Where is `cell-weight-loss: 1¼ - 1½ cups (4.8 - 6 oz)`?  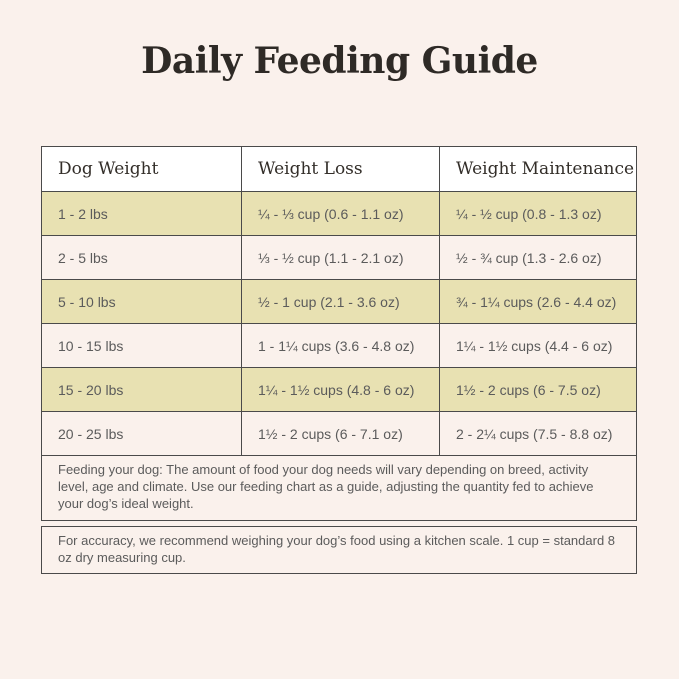 cell-weight-loss: 1¼ - 1½ cups (4.8 - 6 oz) is located at coordinates (340, 389).